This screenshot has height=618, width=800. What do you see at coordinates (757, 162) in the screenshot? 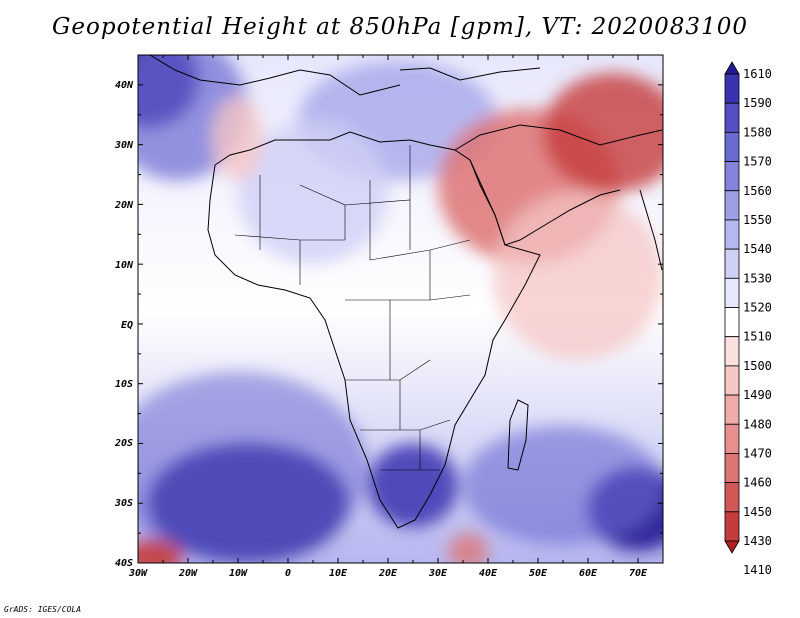
I see `colorbar-label: 1570` at bounding box center [757, 162].